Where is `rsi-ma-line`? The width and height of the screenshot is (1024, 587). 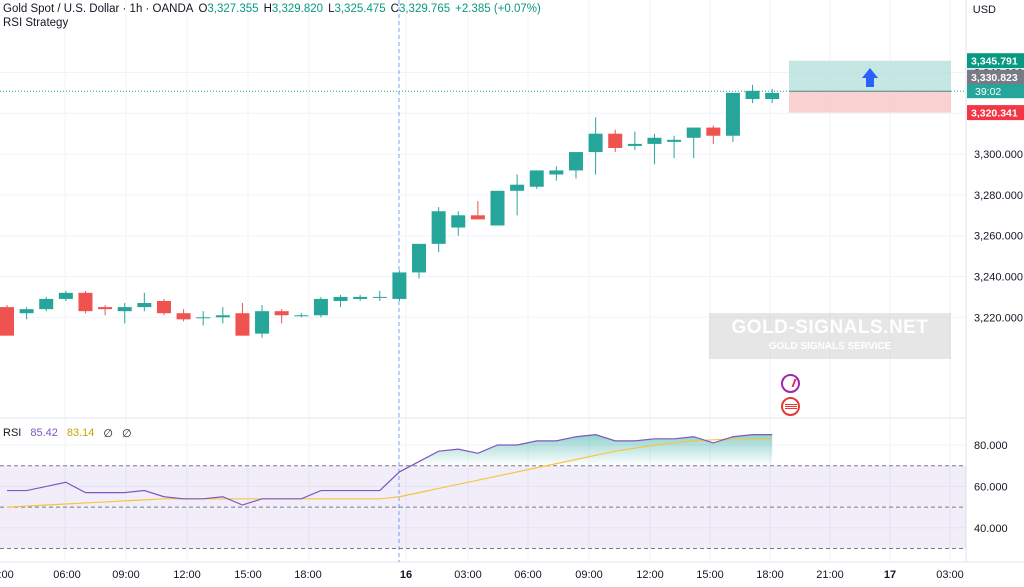 rsi-ma-line is located at coordinates (389, 472).